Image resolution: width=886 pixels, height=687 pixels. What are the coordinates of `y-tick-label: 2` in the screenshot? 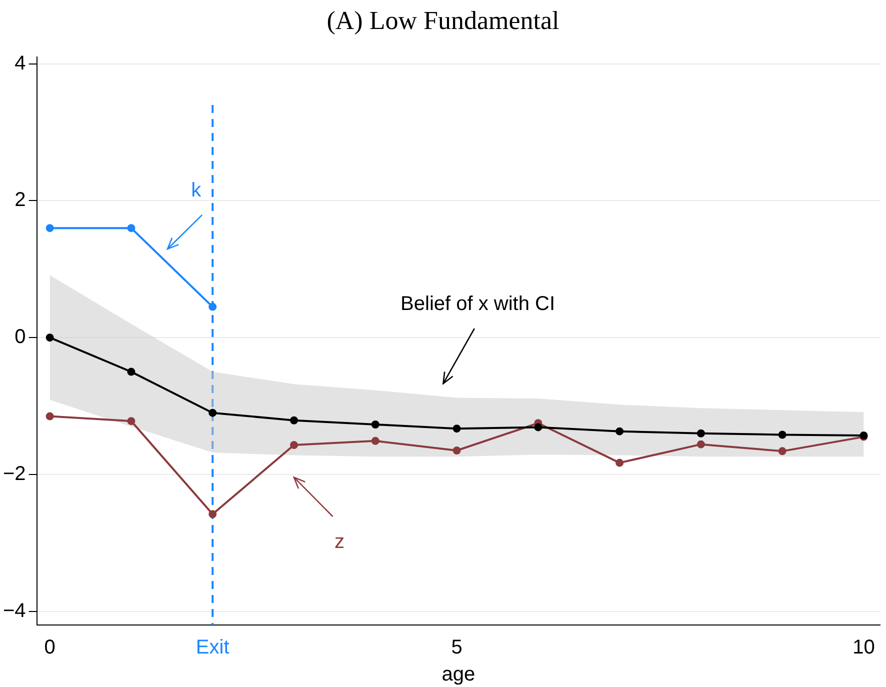 It's located at (20, 200).